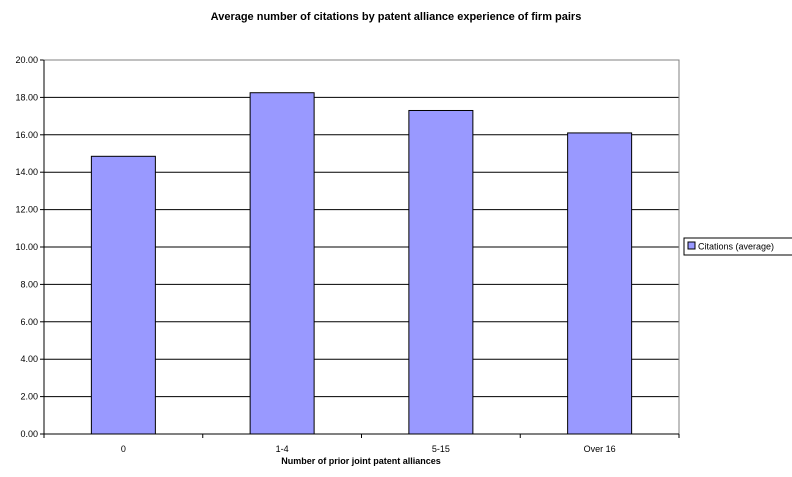 This screenshot has width=792, height=477. What do you see at coordinates (29, 359) in the screenshot?
I see `y-tick-label: 4.00` at bounding box center [29, 359].